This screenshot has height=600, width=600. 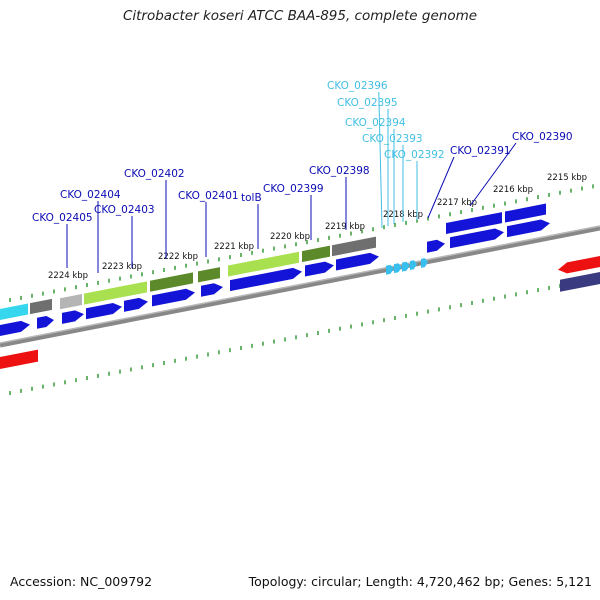 I want to click on rrna-block, so click(x=14, y=311).